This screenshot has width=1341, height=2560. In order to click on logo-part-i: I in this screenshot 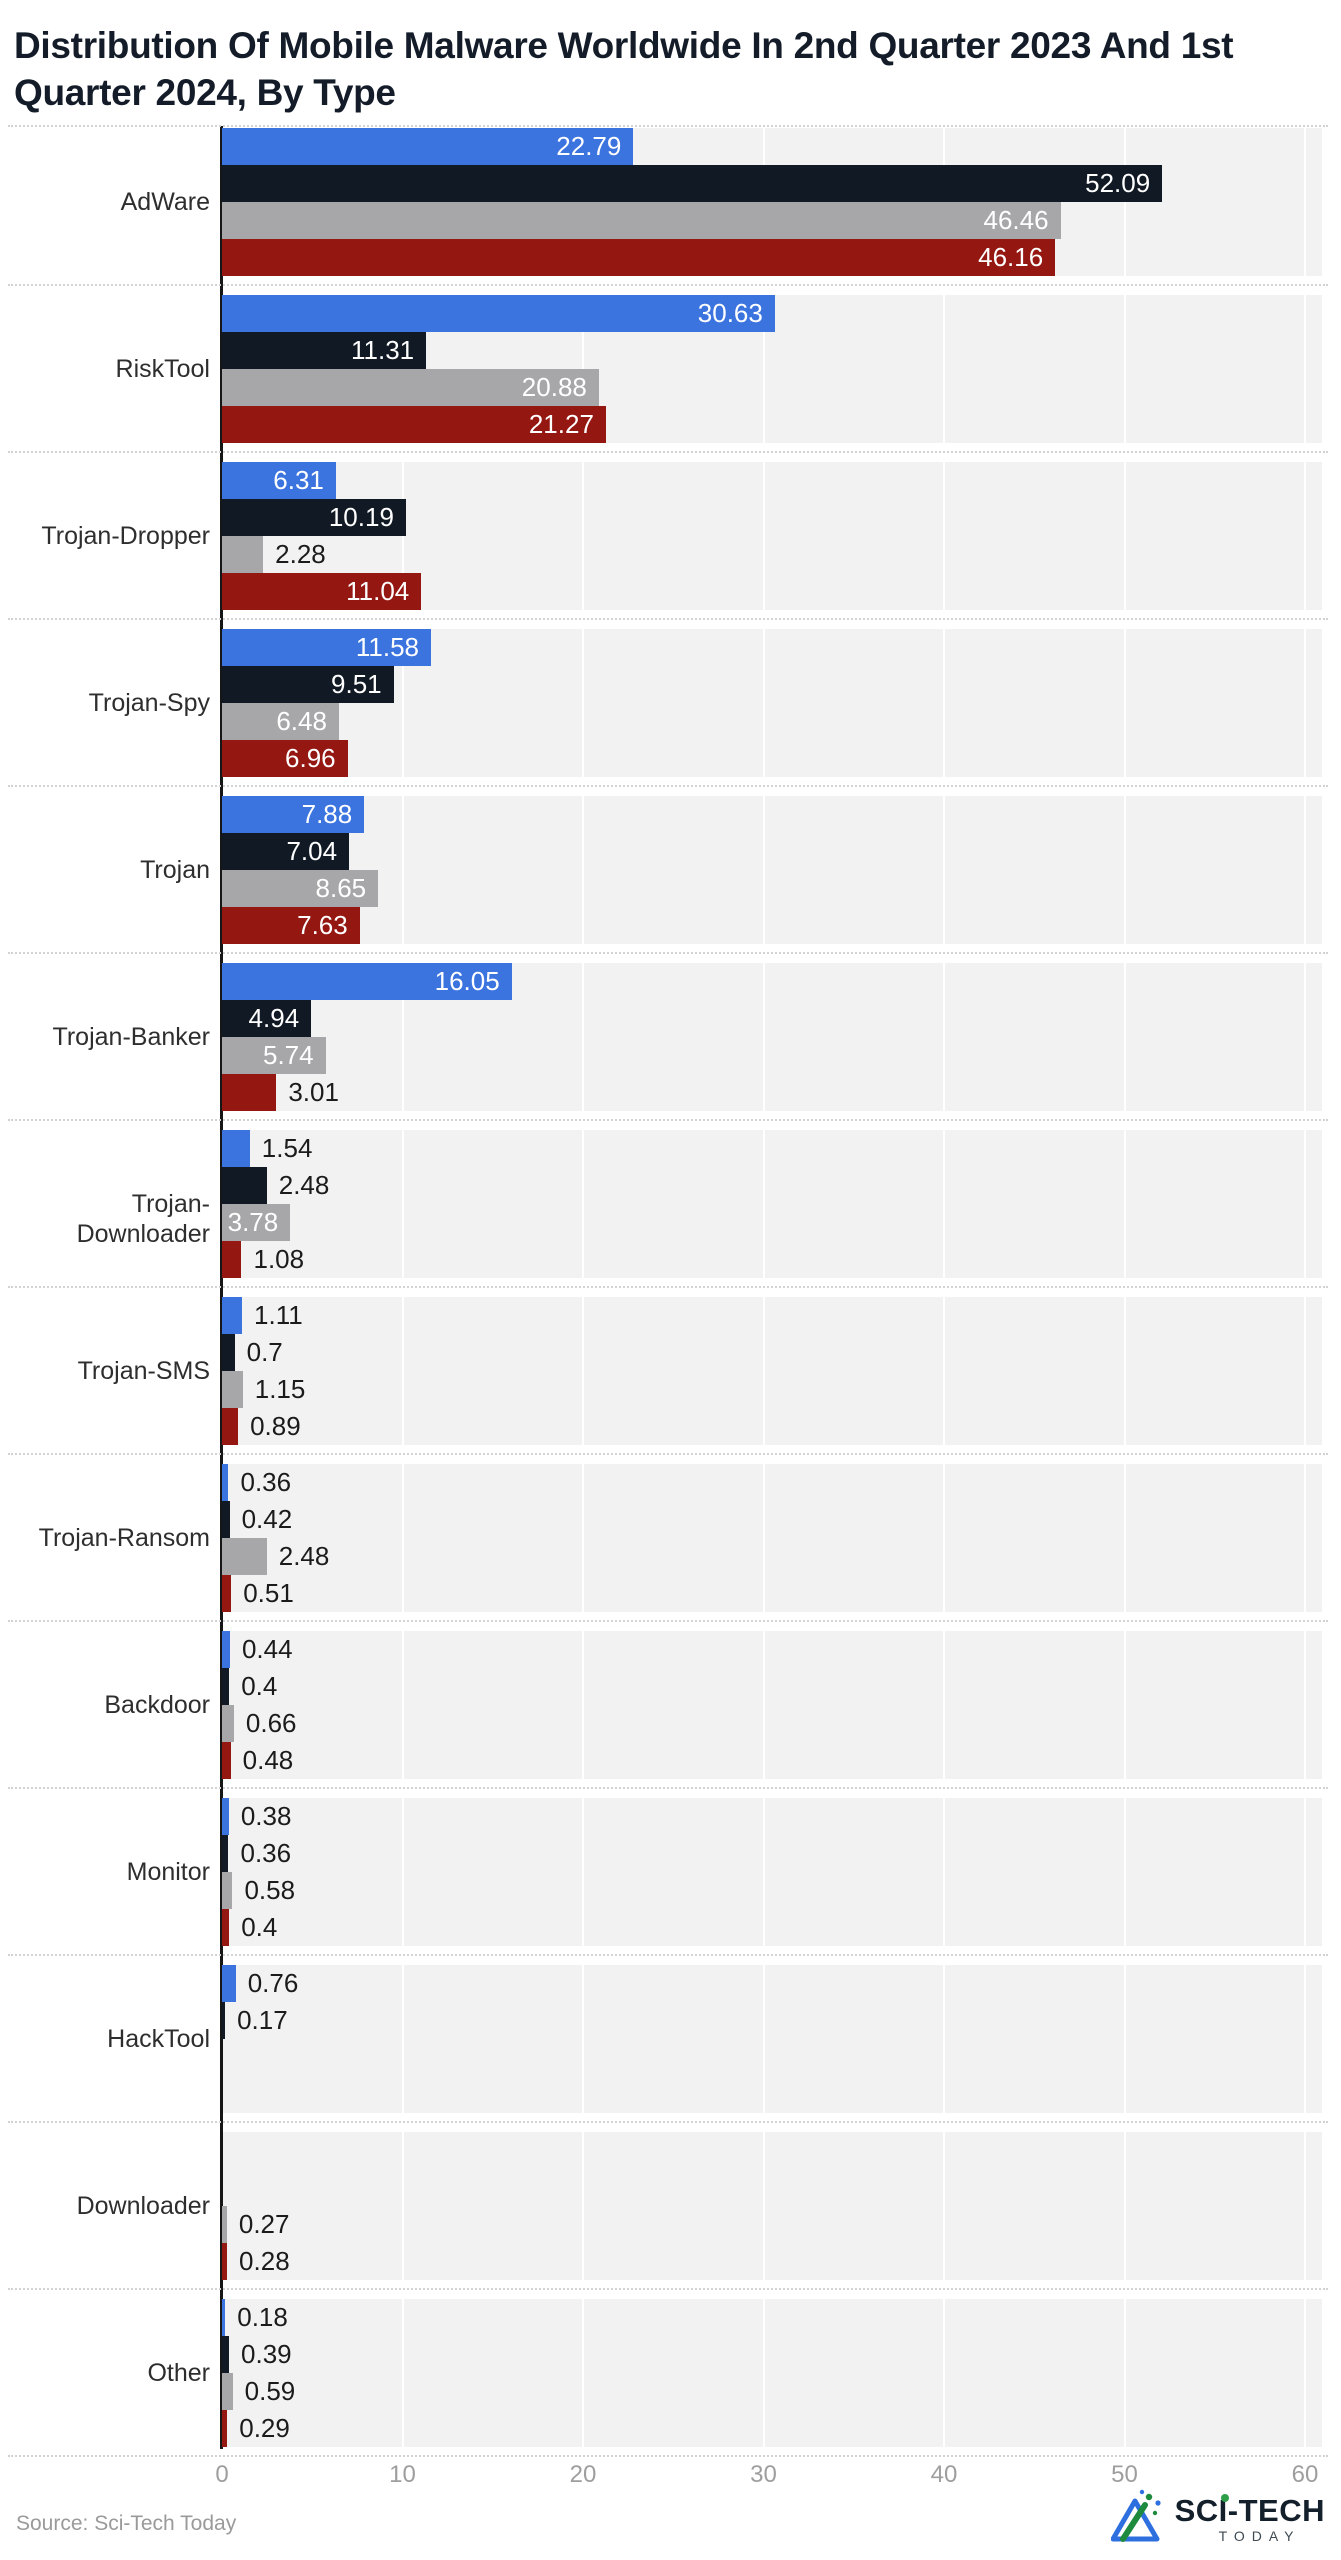, I will do `click(1223, 2510)`.